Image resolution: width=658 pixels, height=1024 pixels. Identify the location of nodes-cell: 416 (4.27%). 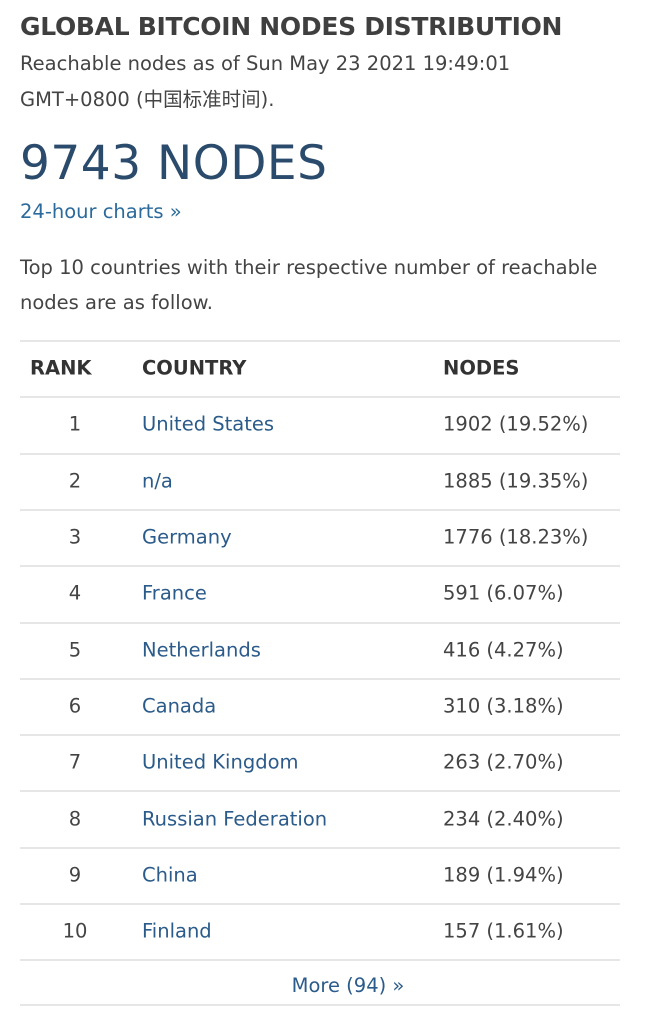
(503, 650).